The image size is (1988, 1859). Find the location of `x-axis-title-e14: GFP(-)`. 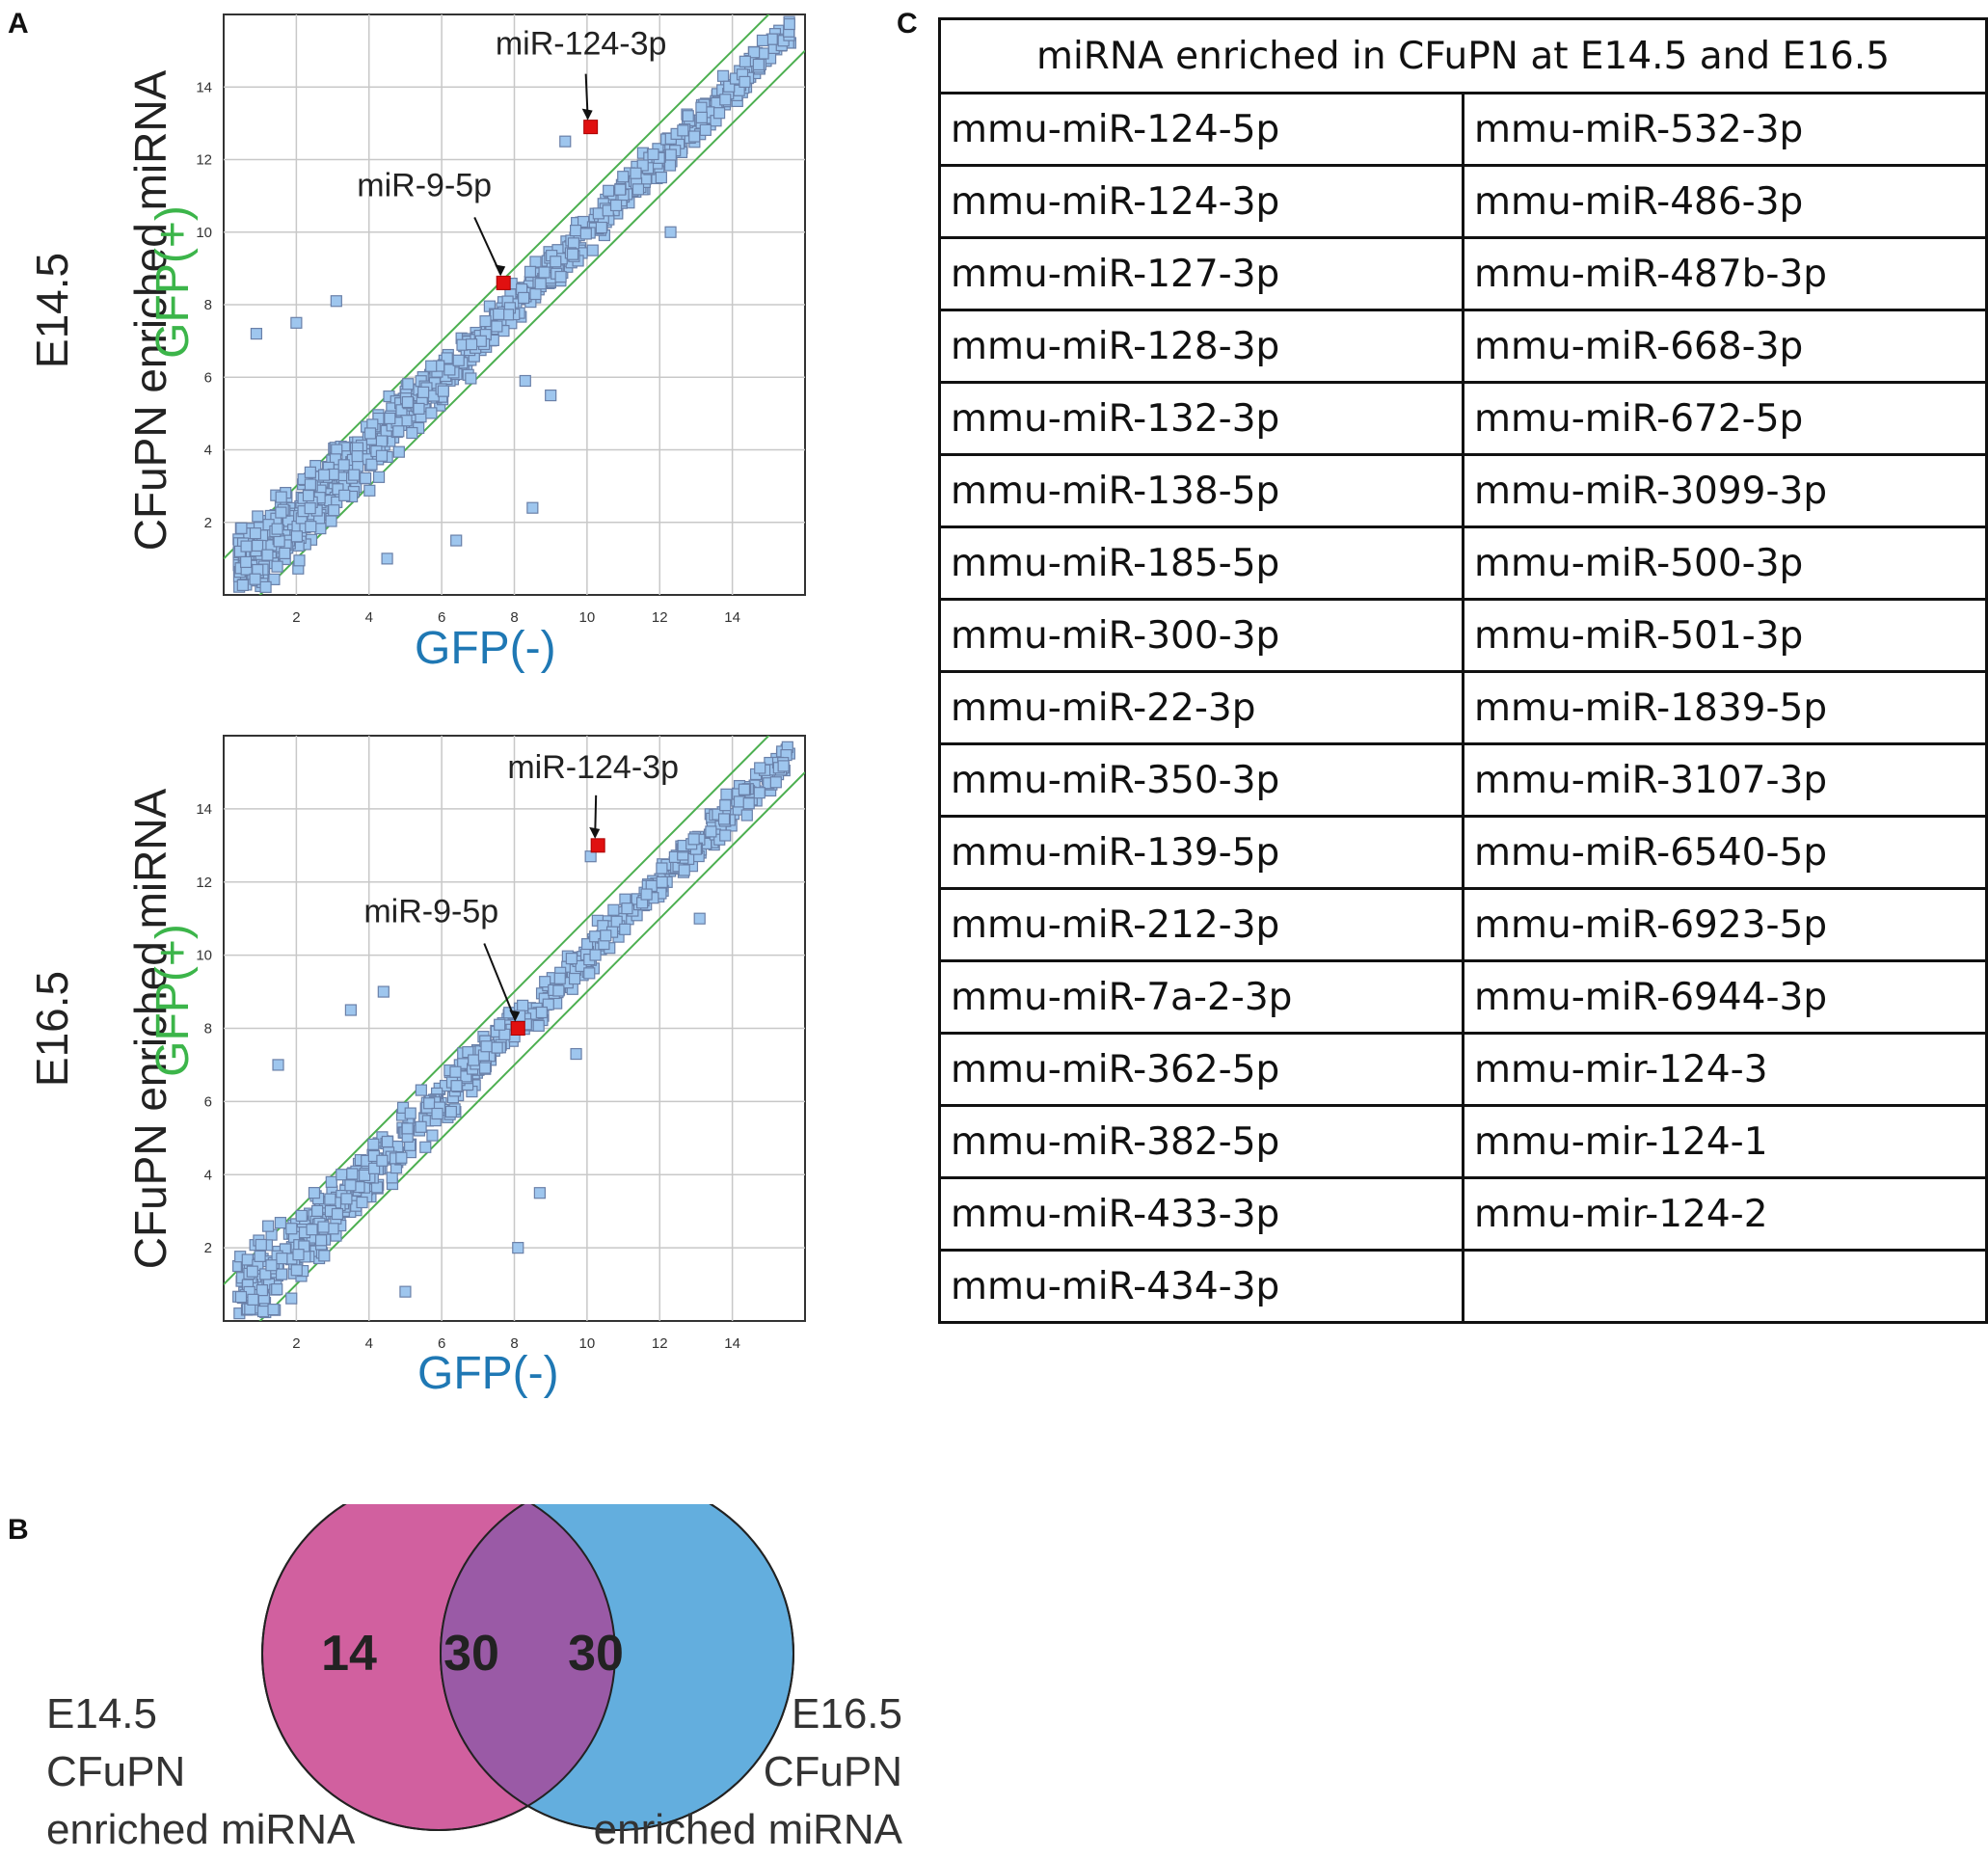

x-axis-title-e14: GFP(-) is located at coordinates (485, 648).